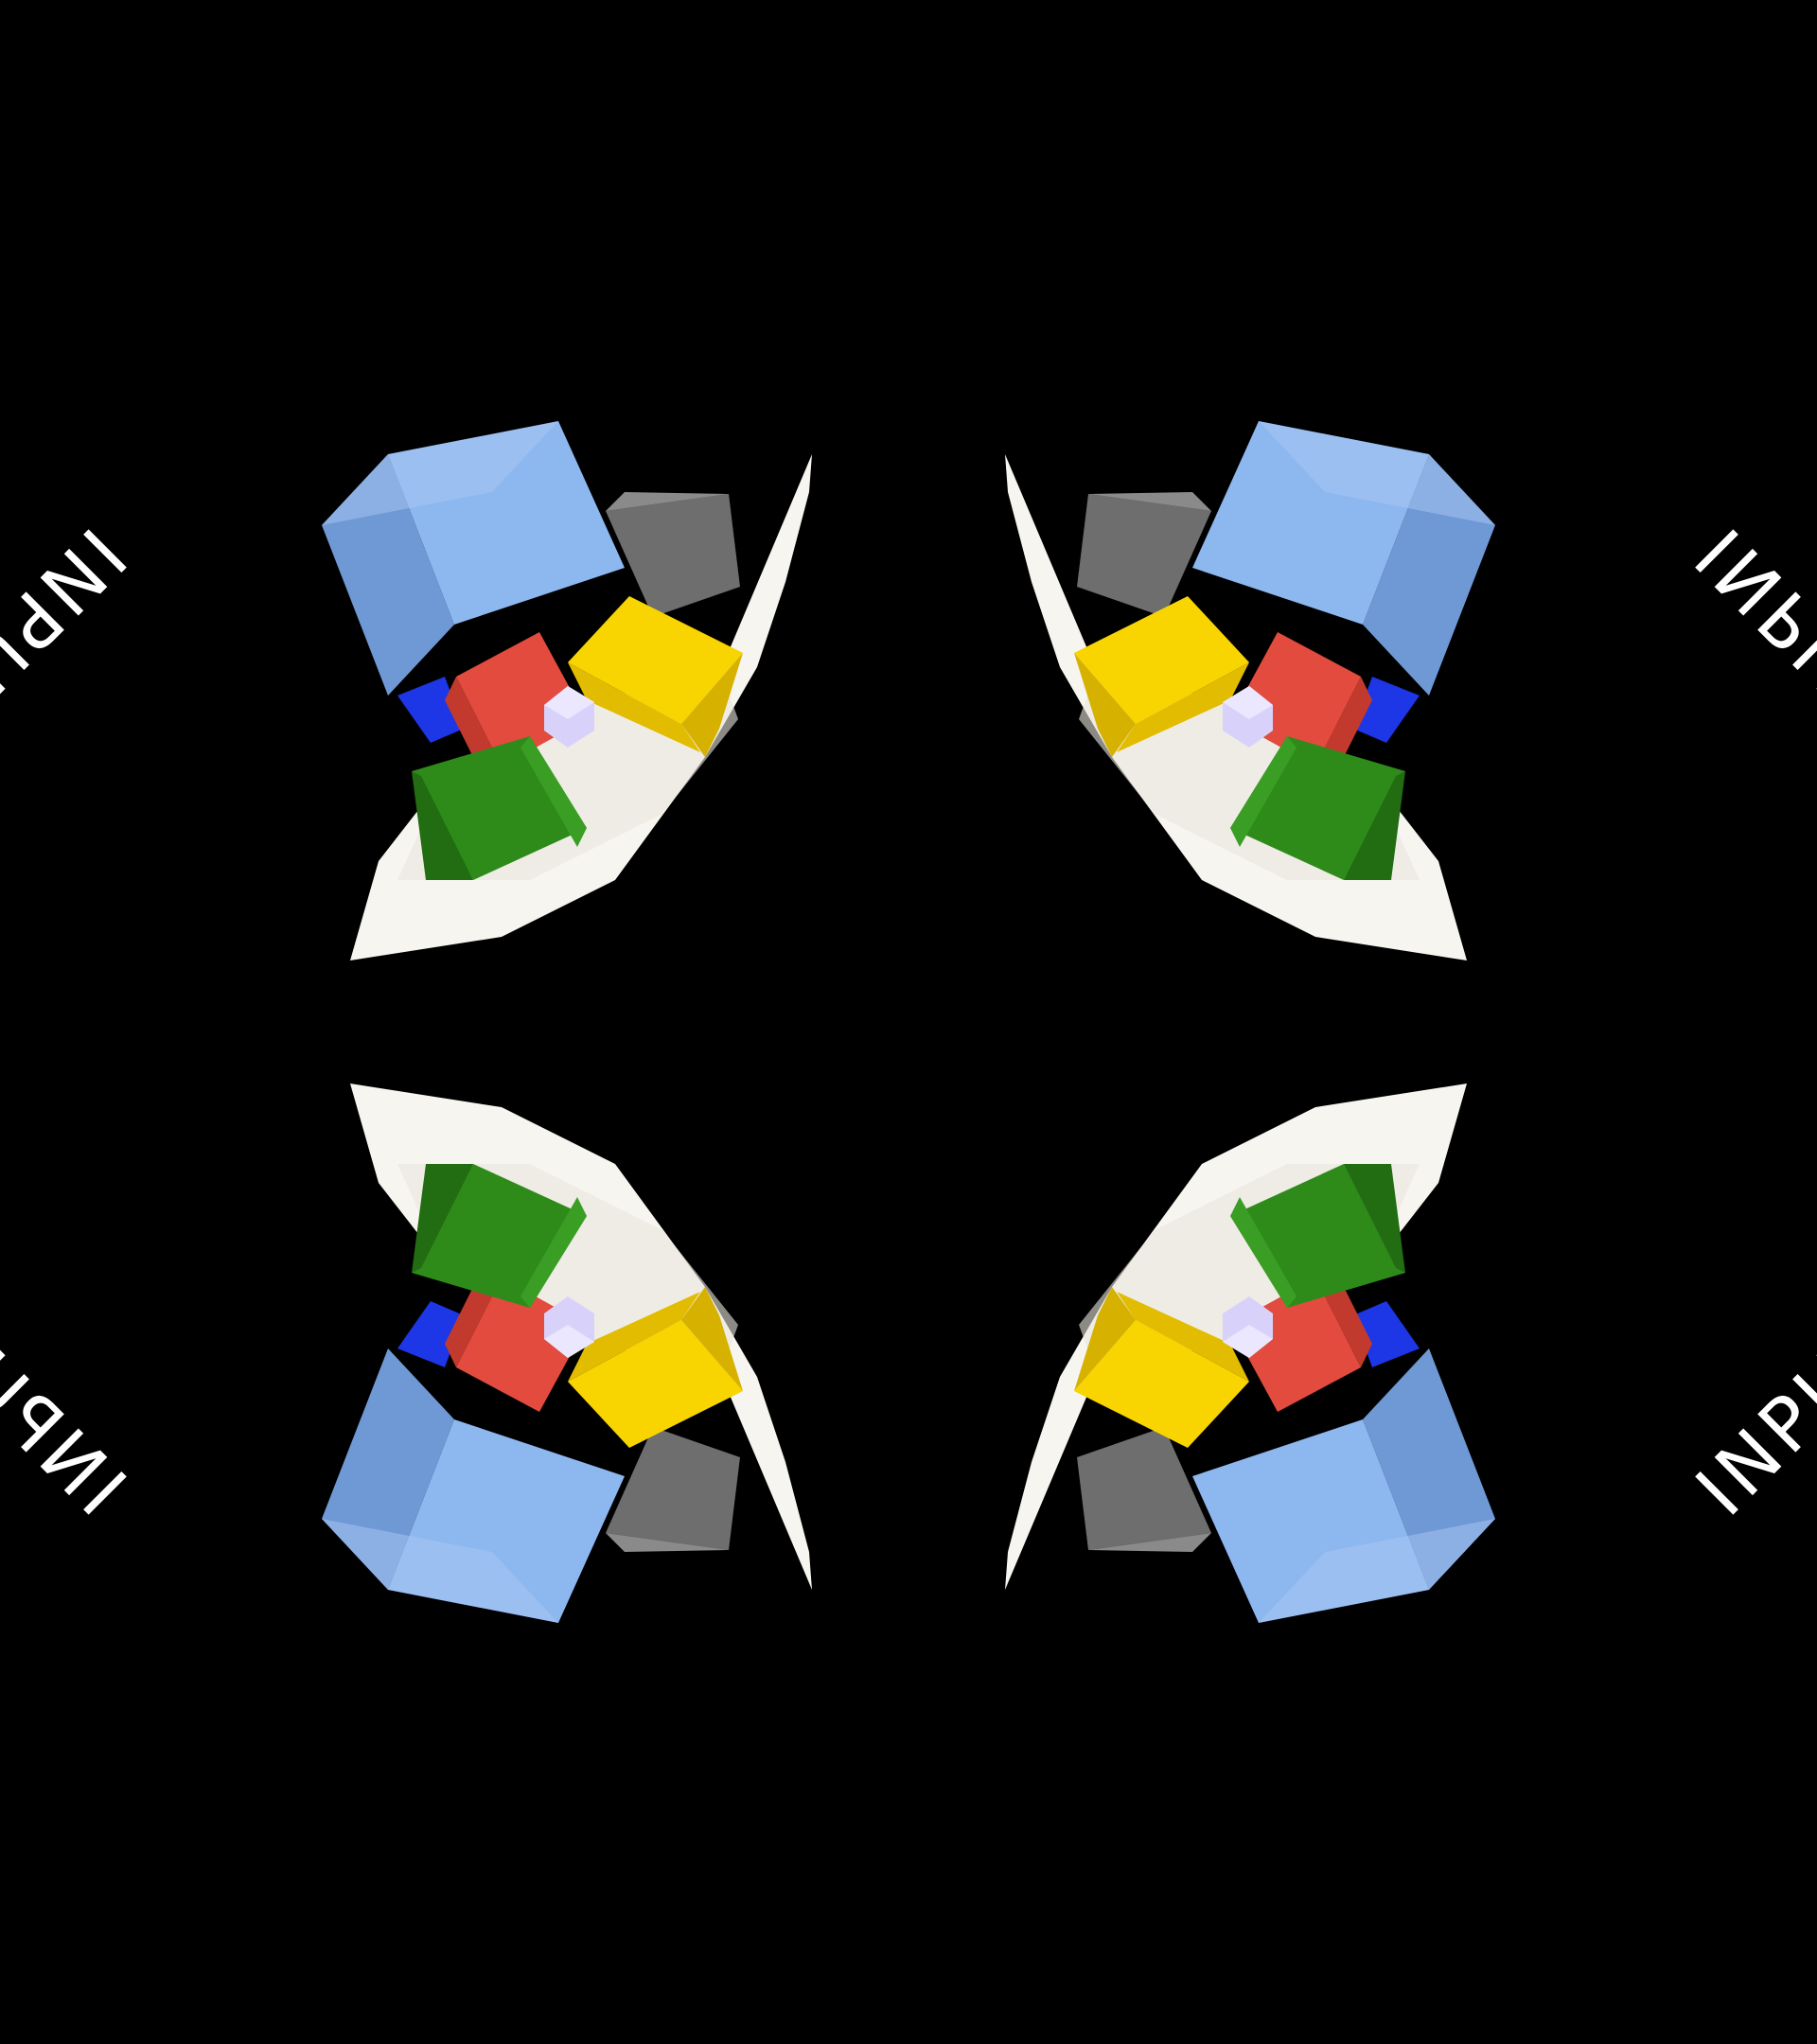 Image resolution: width=1817 pixels, height=2044 pixels. I want to click on cluster-top-right, so click(1250, 690).